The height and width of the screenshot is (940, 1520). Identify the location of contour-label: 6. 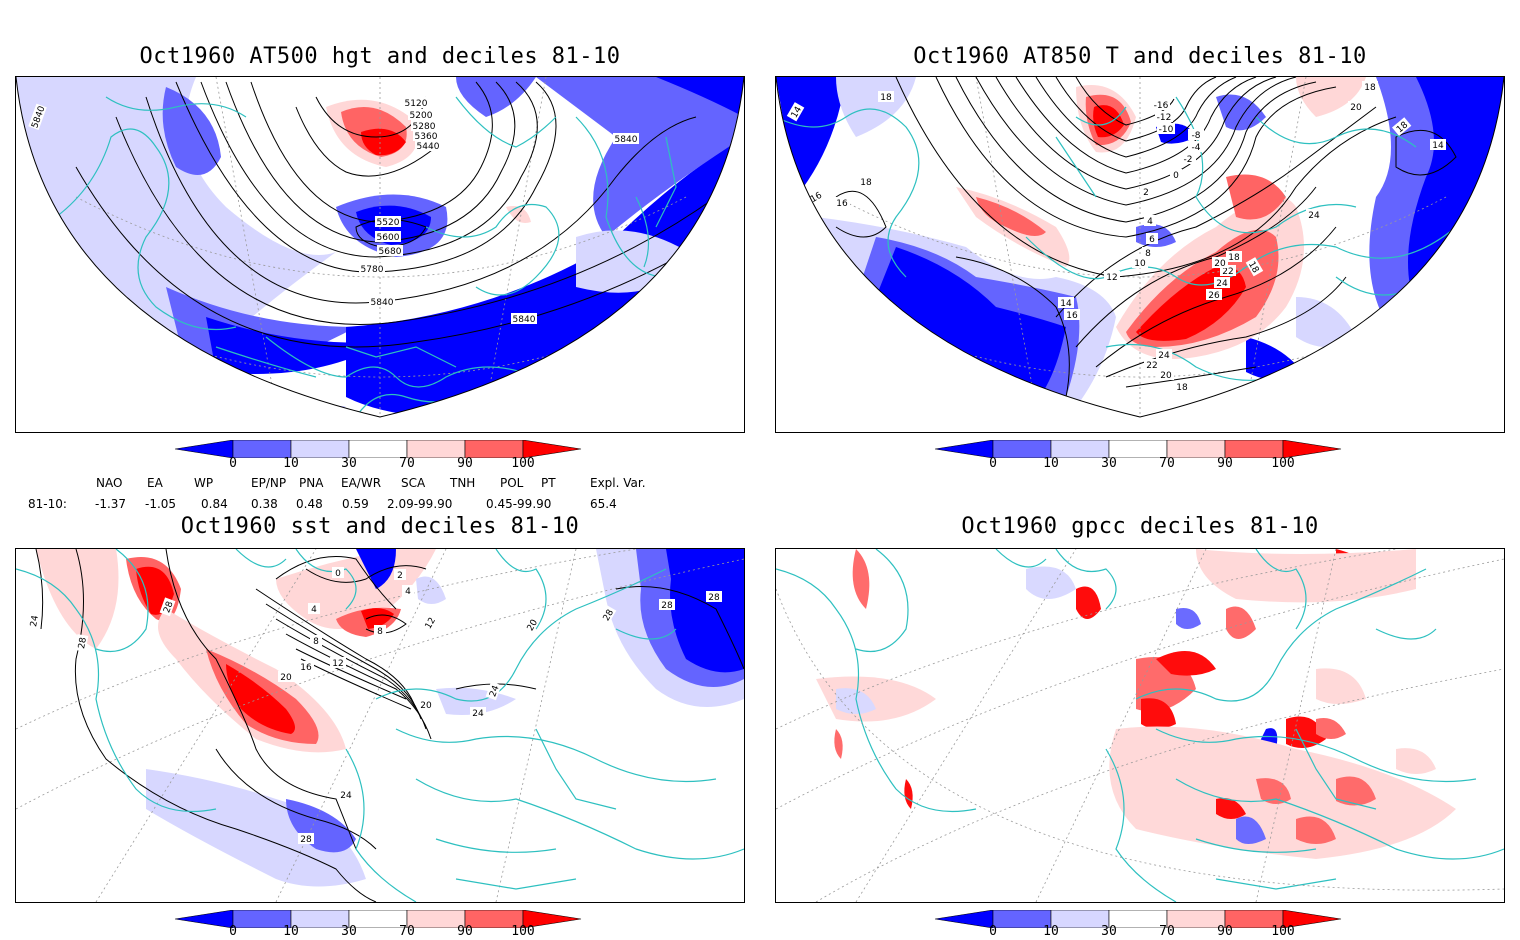
(1152, 240).